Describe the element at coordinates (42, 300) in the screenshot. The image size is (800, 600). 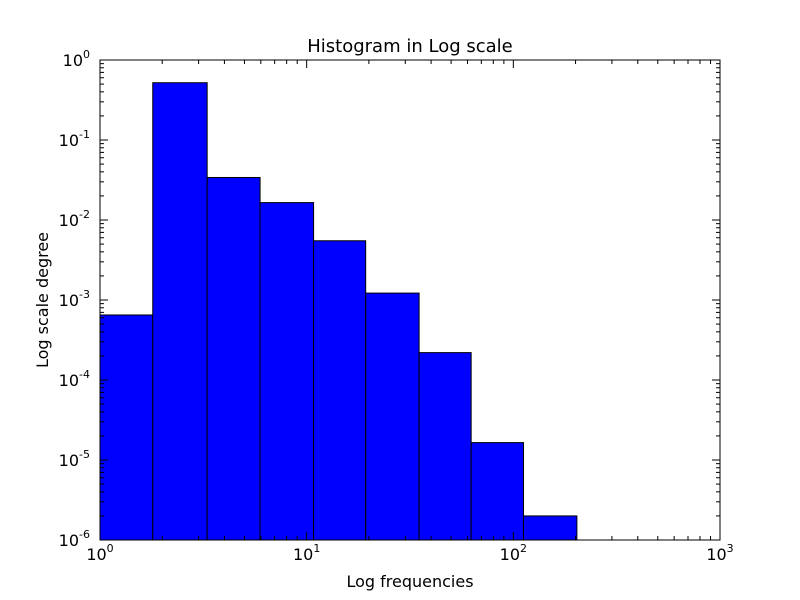
I see `y-axis-label: Log scale degree` at that location.